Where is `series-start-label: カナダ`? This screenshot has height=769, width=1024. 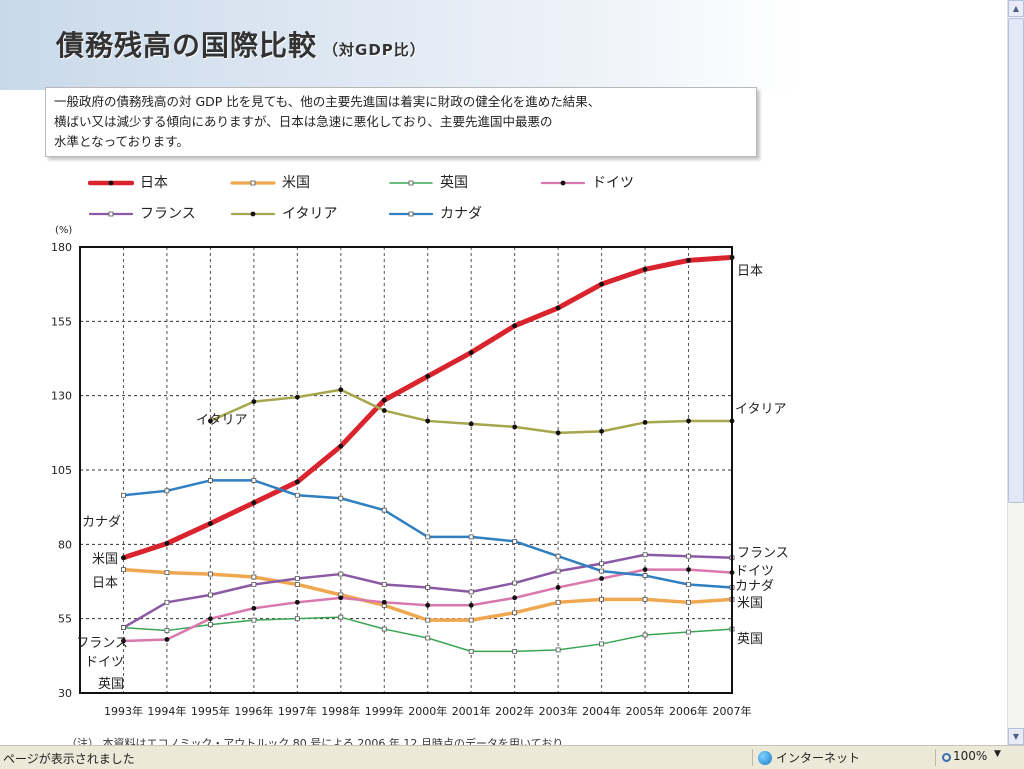
series-start-label: カナダ is located at coordinates (101, 522).